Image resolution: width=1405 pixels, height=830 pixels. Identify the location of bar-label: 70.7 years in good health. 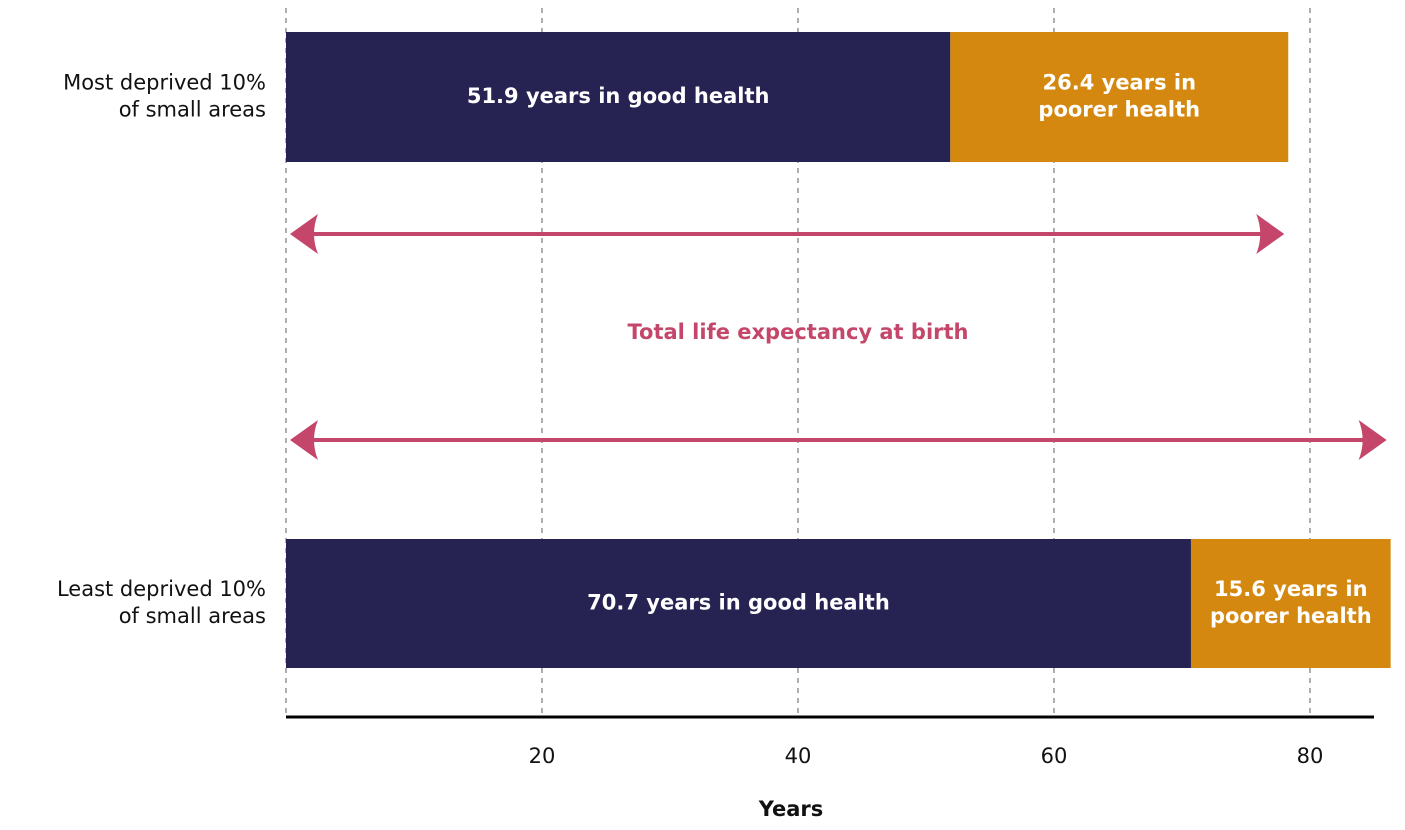
(738, 603).